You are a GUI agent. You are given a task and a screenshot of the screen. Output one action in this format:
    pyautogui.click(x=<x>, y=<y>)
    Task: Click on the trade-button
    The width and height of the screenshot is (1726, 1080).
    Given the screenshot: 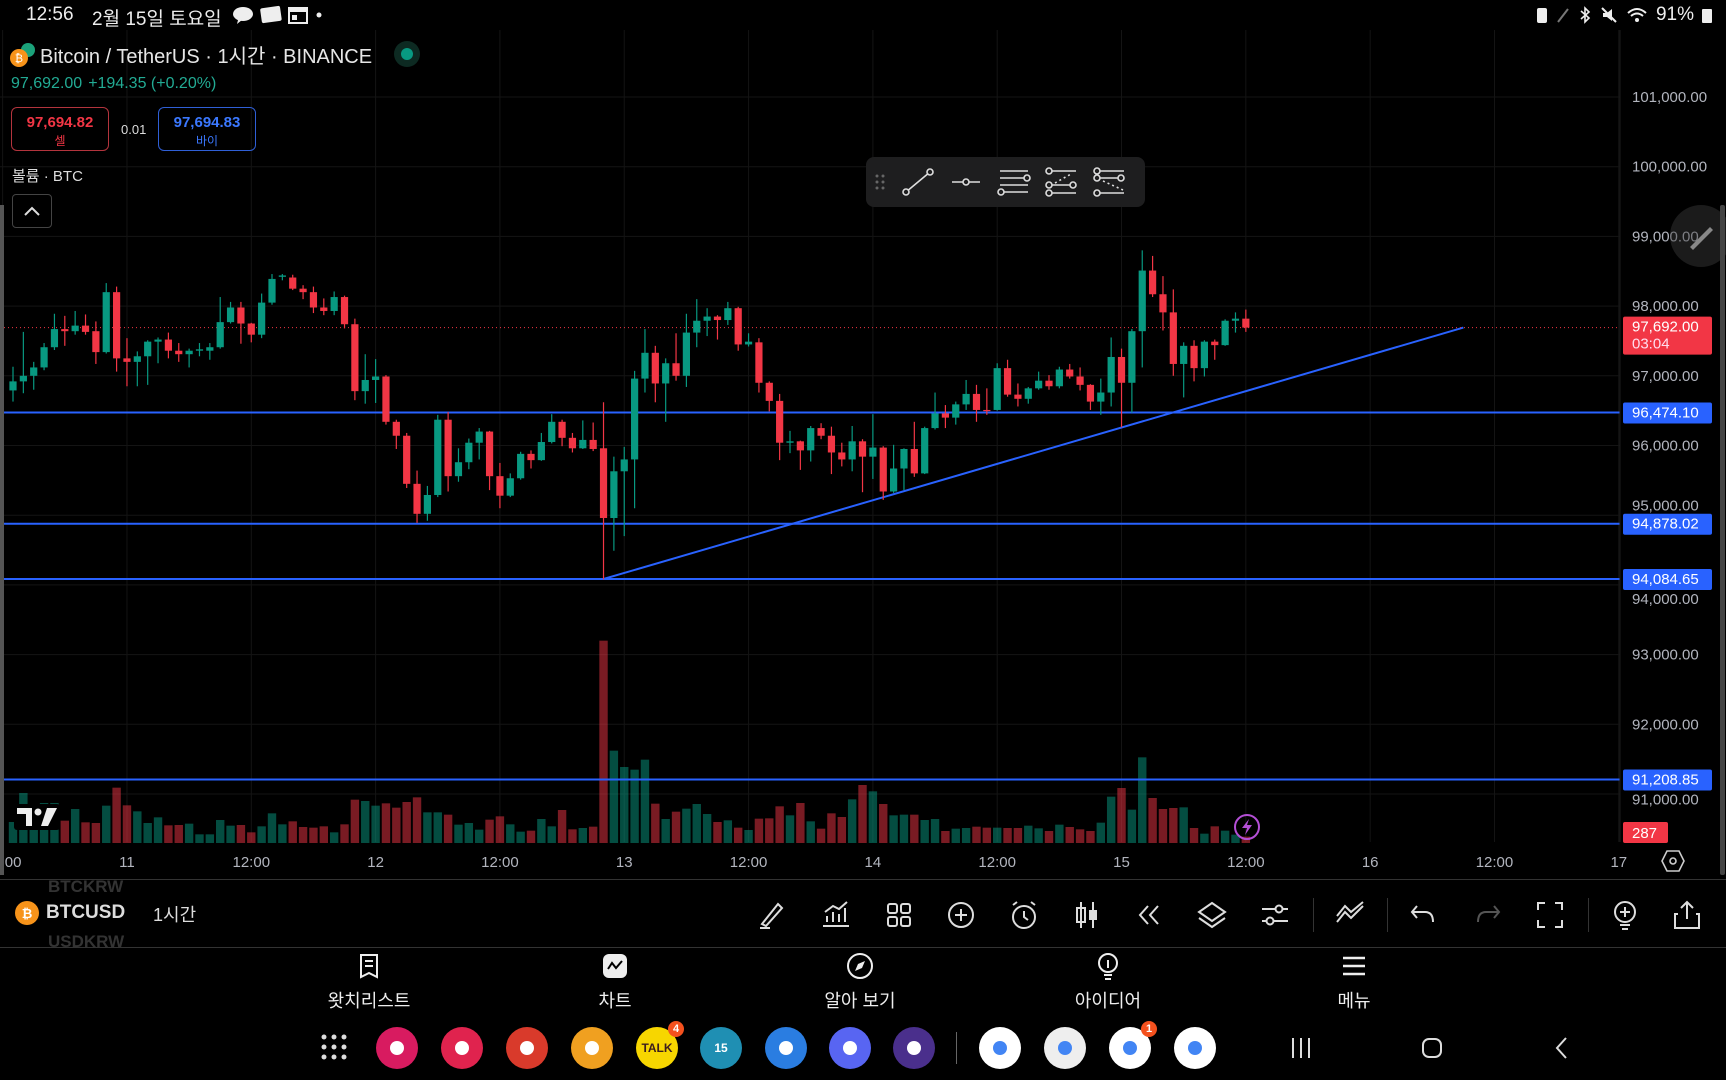 What is the action you would take?
    pyautogui.click(x=1350, y=915)
    